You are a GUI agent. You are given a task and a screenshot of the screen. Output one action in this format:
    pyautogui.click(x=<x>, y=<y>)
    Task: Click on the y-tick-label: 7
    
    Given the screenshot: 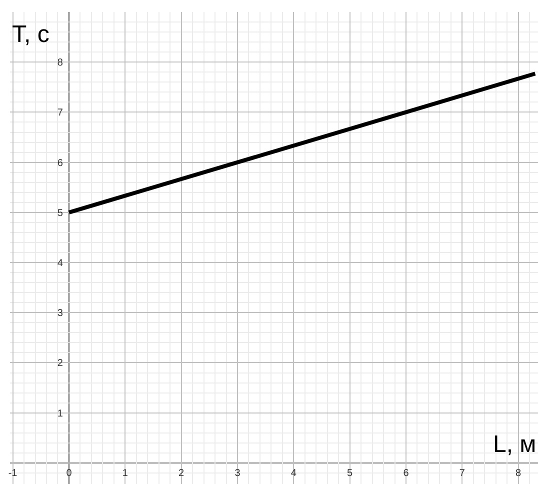 What is the action you would take?
    pyautogui.click(x=60, y=113)
    